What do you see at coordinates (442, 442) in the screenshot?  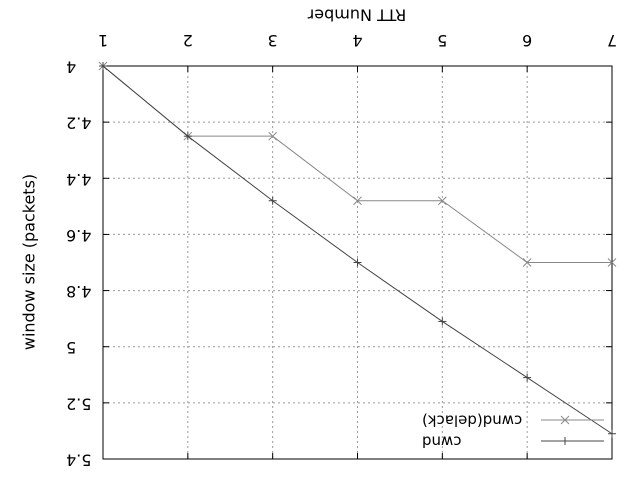 I see `legend-label: cwnd` at bounding box center [442, 442].